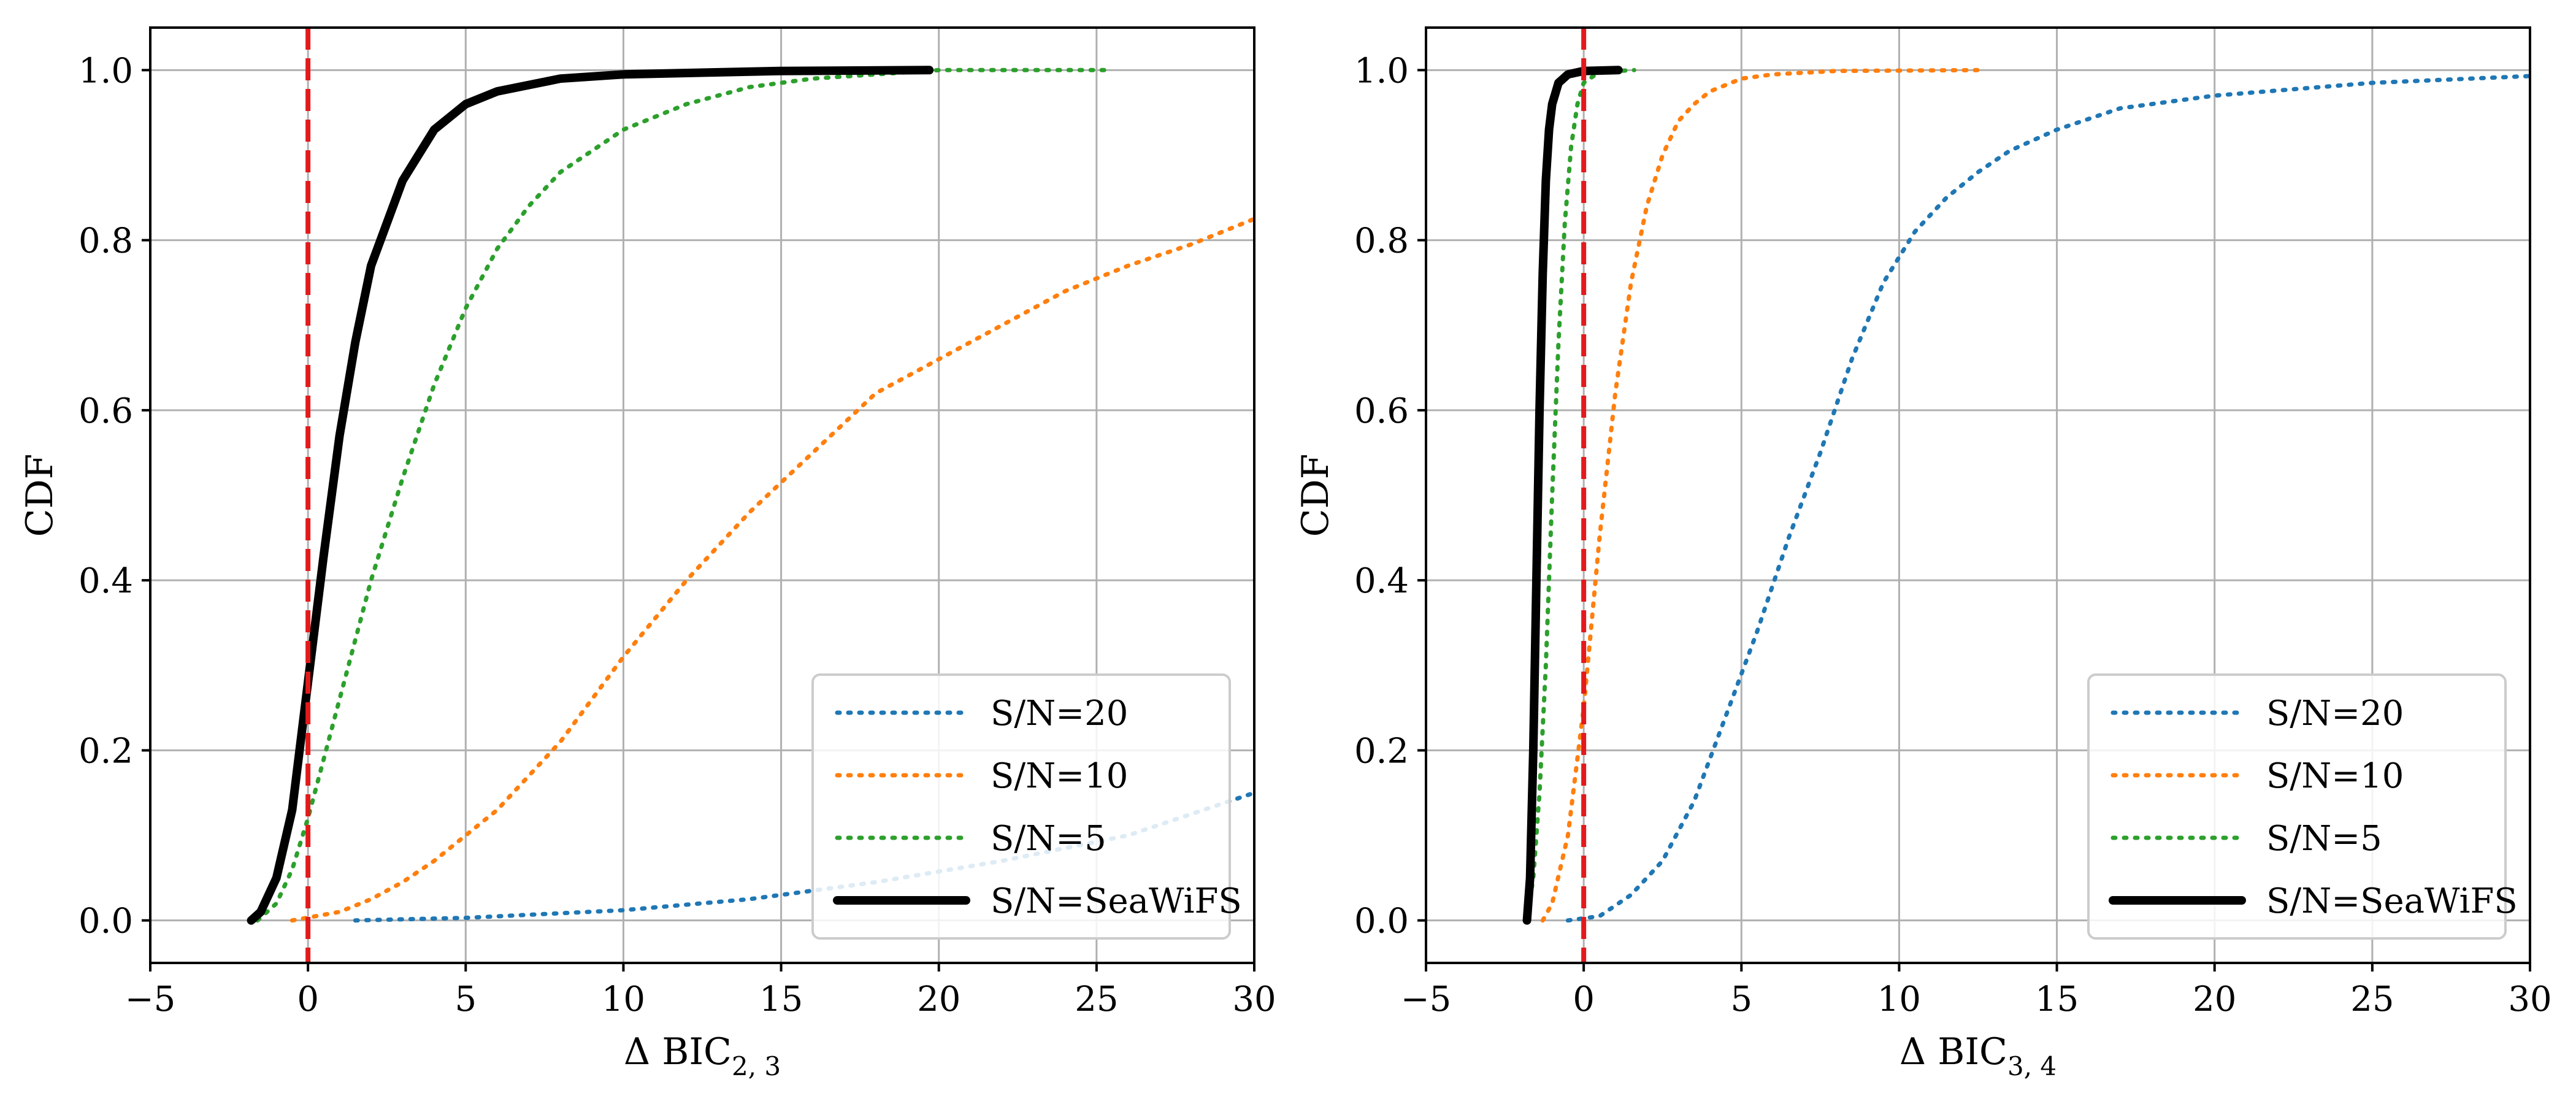  Describe the element at coordinates (1572, 495) in the screenshot. I see `series-line-s-n-seawifs` at that location.